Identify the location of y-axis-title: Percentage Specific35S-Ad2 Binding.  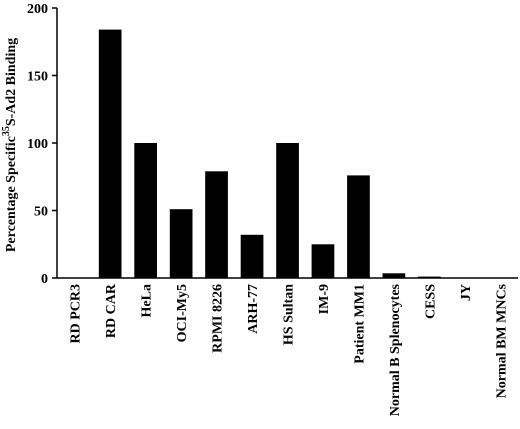
(10, 145).